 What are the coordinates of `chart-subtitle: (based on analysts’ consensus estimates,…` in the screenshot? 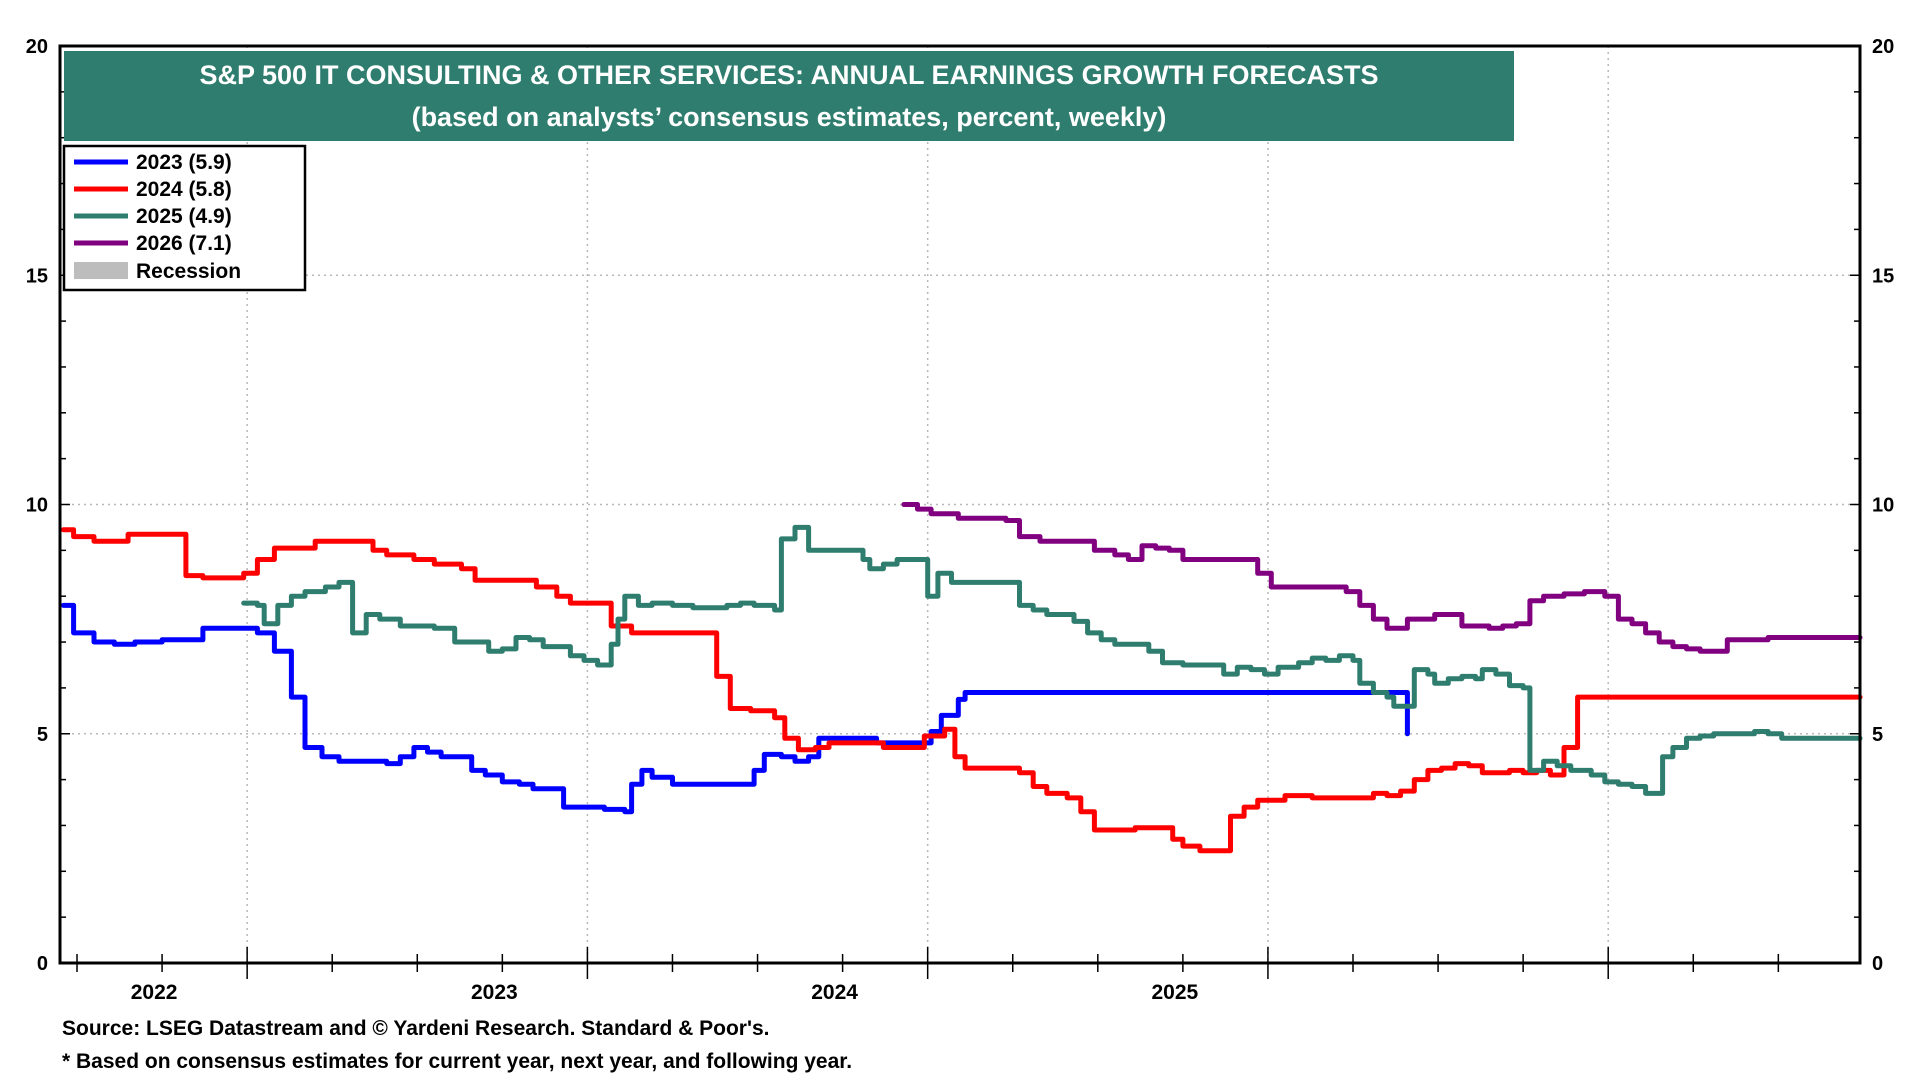 It's located at (789, 117).